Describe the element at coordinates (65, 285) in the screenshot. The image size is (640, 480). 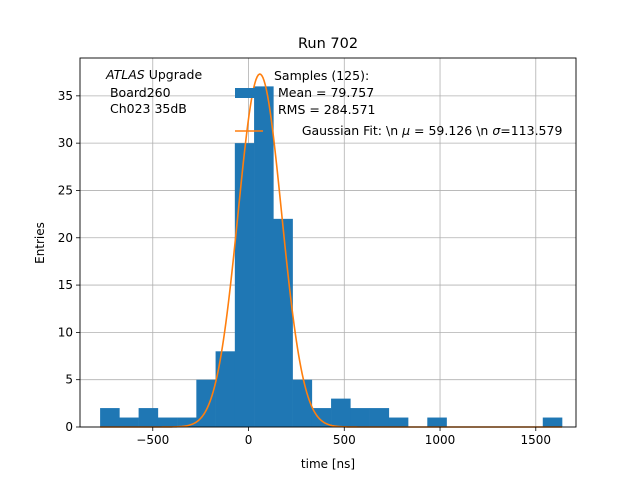
I see `y-tick-label: 15` at that location.